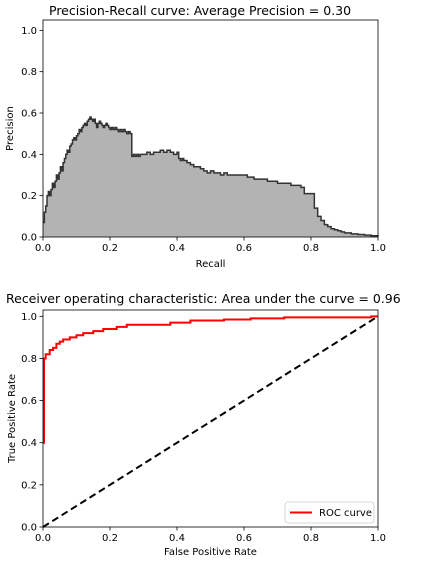 The image size is (425, 565). Describe the element at coordinates (210, 245) in the screenshot. I see `pr-x-ticks: 0.0 0.2 0.4 0.6 0.8 1.0` at that location.